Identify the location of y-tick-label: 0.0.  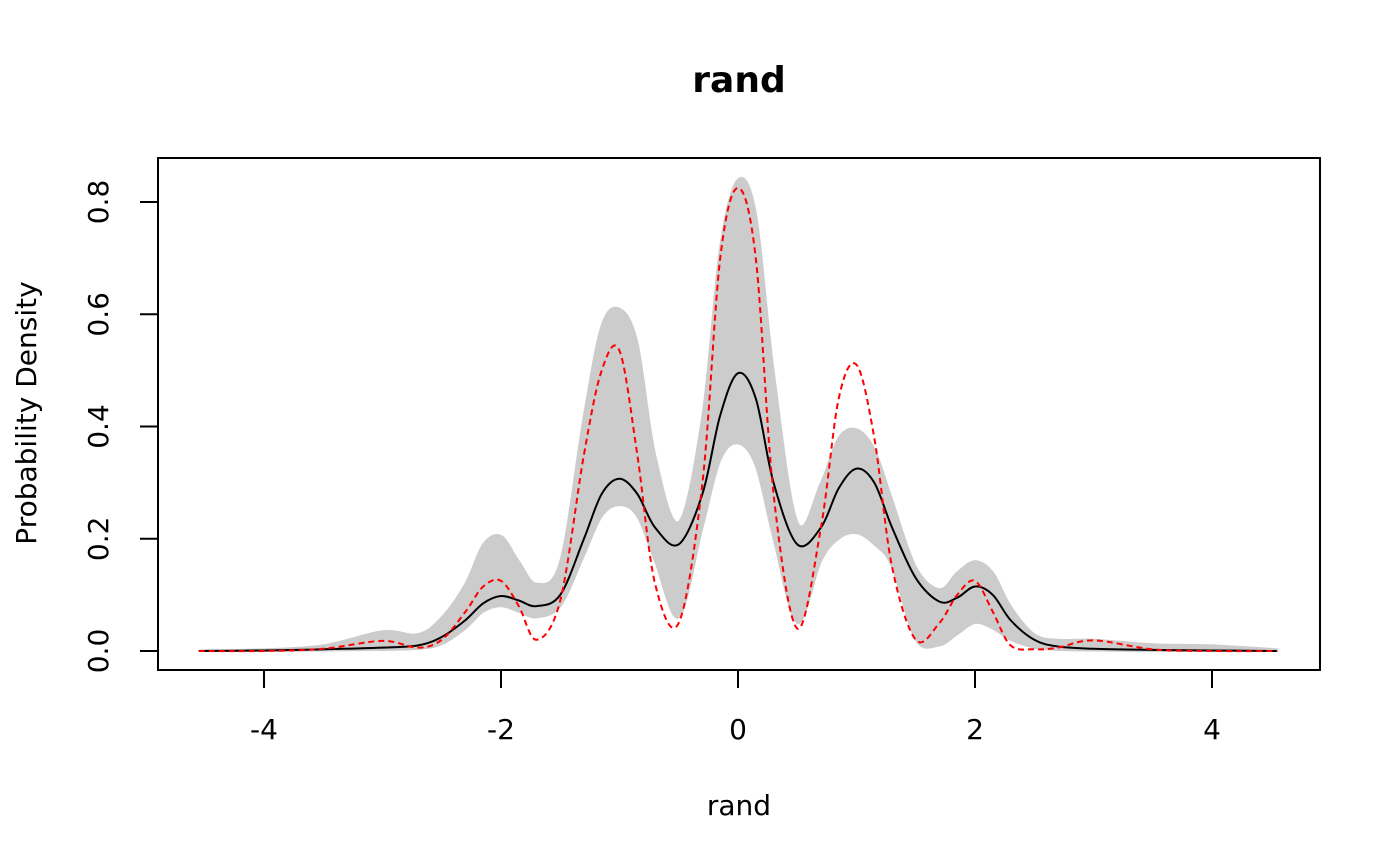
(98, 651).